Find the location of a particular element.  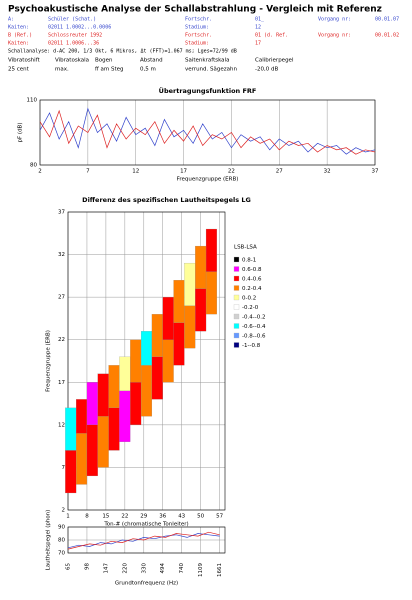

y-tick-label: 17 is located at coordinates (61, 383).